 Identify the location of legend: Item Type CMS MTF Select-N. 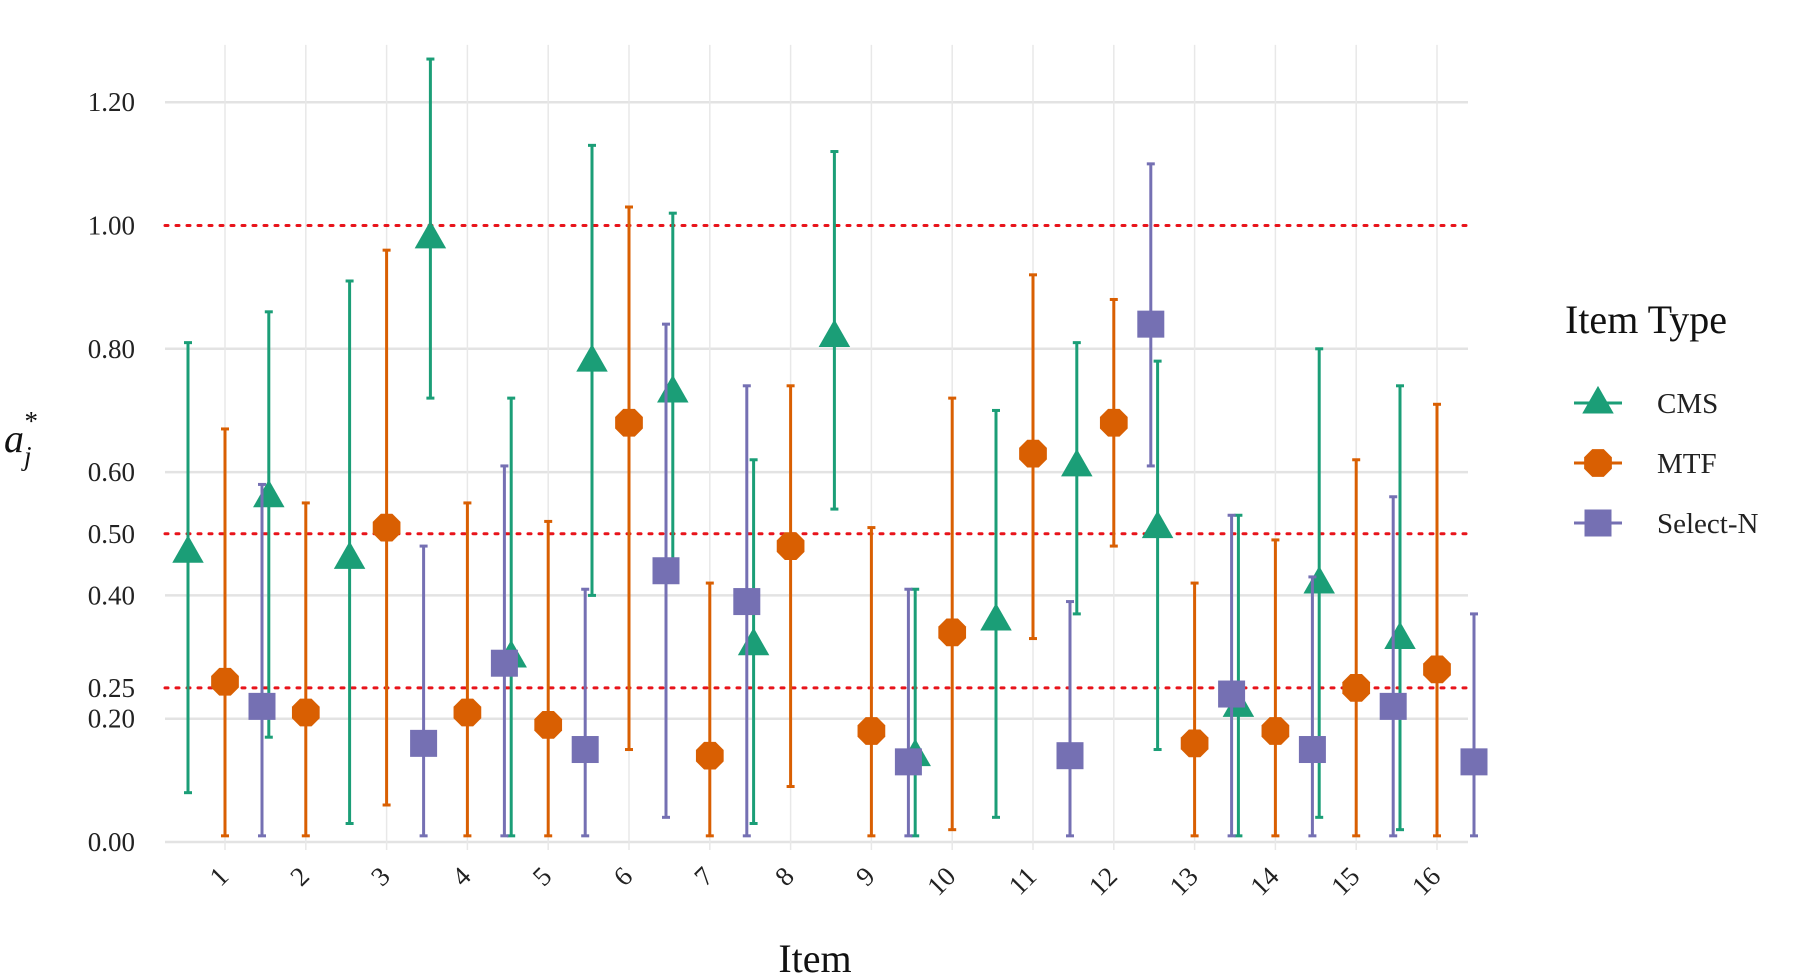
(1662, 418).